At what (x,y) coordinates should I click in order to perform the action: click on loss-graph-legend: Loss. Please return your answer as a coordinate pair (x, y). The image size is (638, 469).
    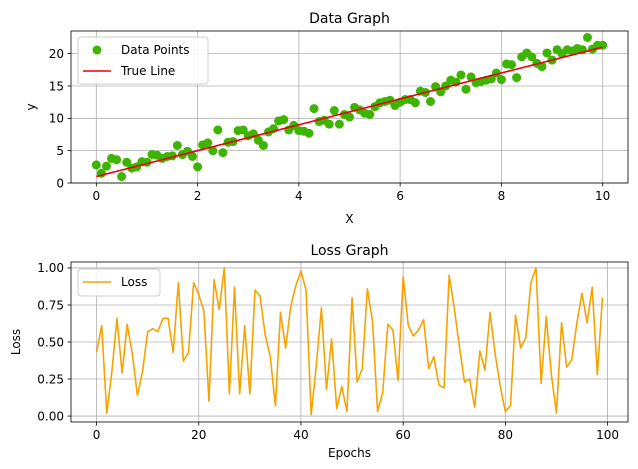
    Looking at the image, I should click on (119, 282).